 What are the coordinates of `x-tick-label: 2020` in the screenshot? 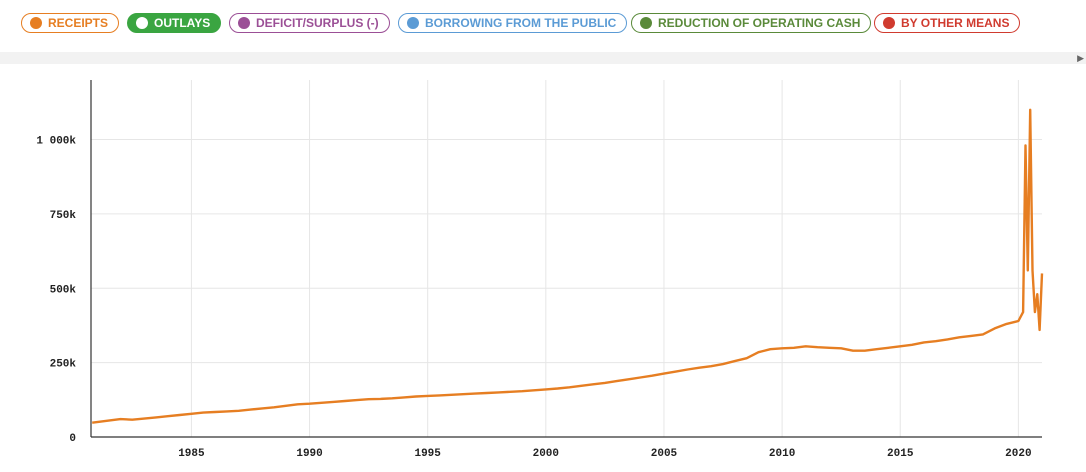 It's located at (1018, 454).